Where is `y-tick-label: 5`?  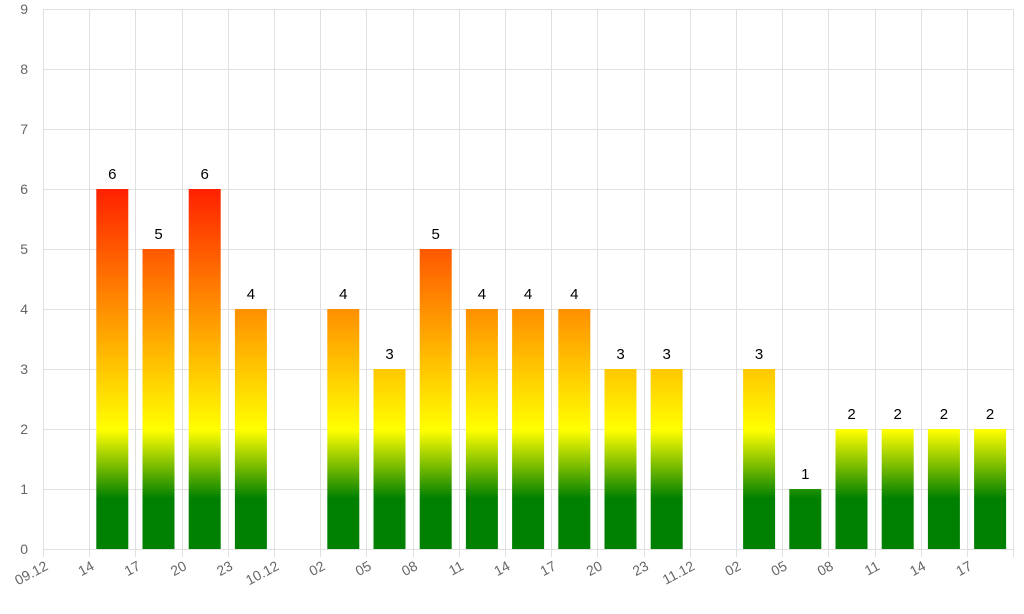 y-tick-label: 5 is located at coordinates (24, 249).